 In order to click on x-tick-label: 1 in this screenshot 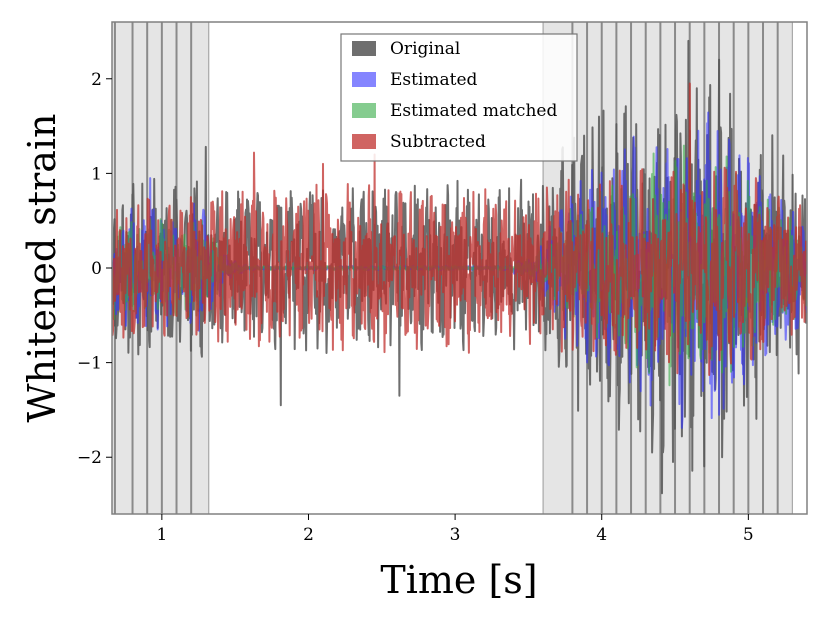, I will do `click(161, 535)`.